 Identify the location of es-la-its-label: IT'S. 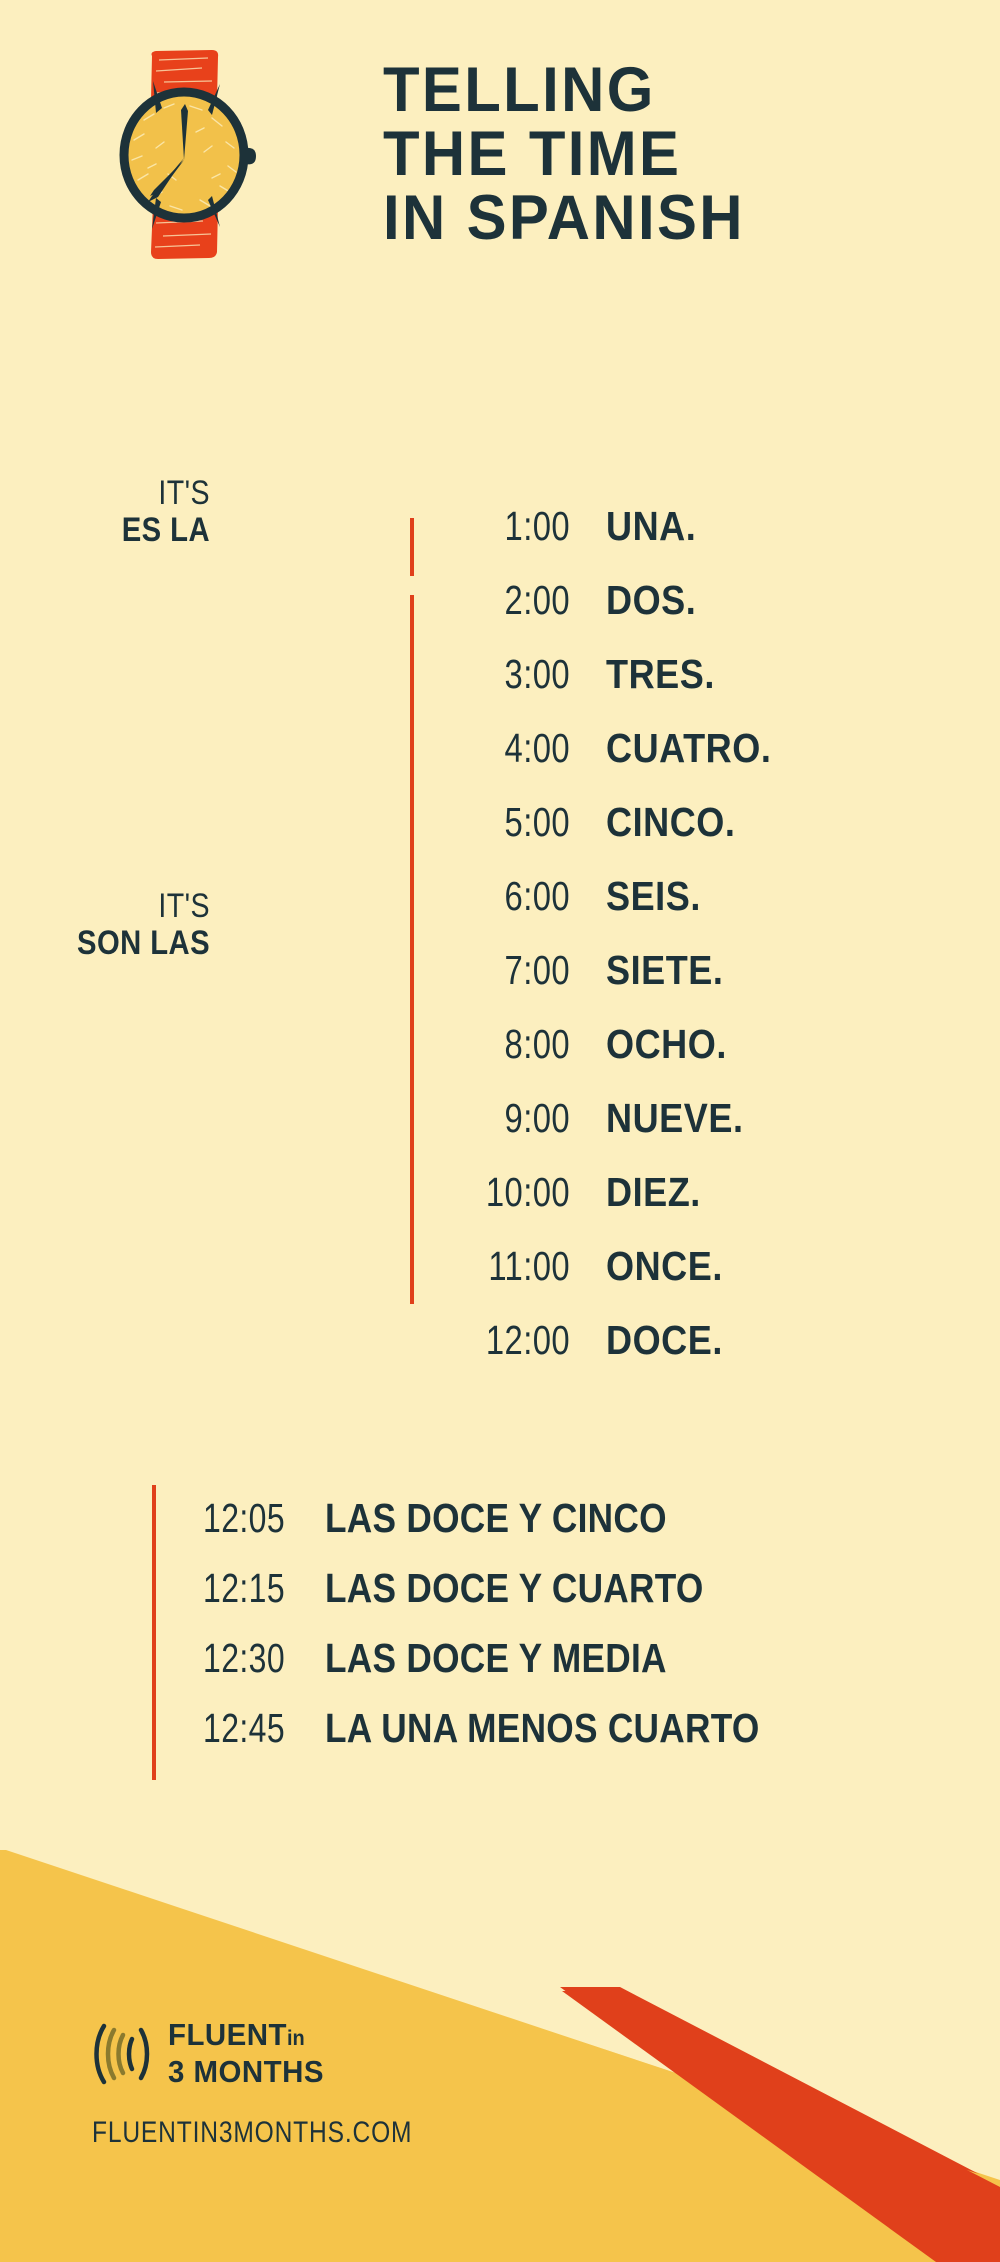
(184, 493).